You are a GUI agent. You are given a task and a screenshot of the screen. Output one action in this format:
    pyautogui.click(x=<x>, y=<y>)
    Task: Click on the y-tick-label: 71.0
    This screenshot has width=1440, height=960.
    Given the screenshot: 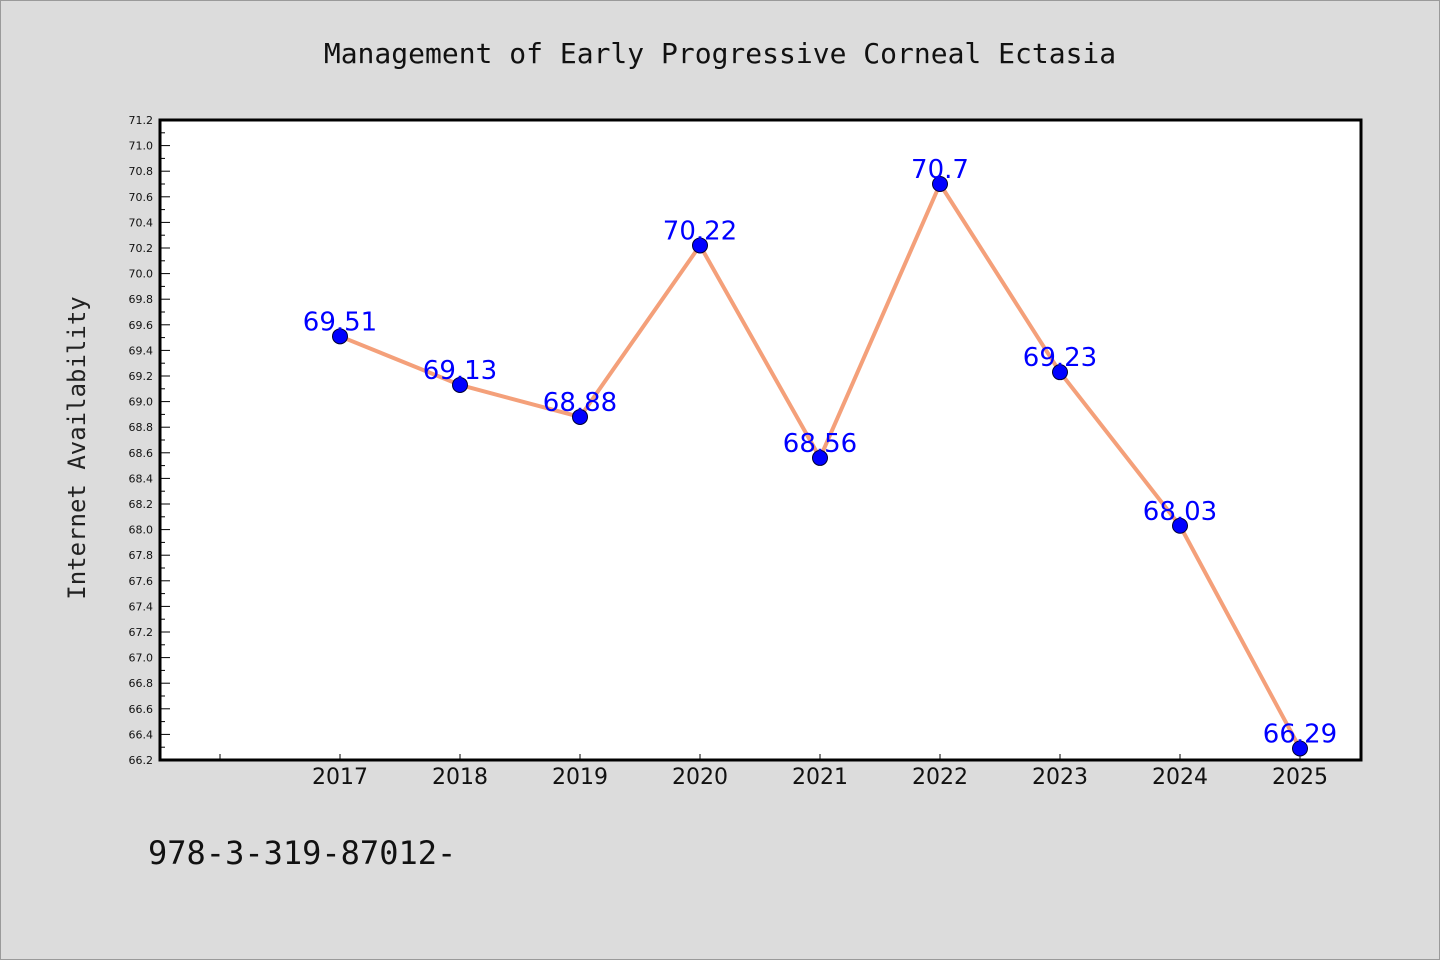 What is the action you would take?
    pyautogui.click(x=141, y=146)
    